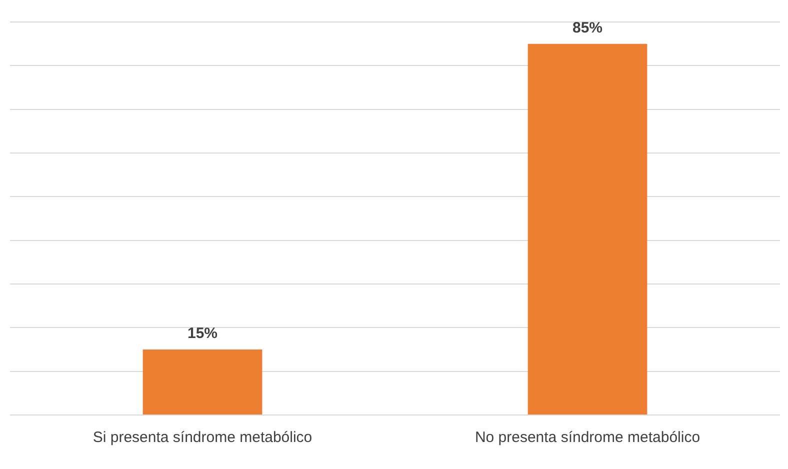 The width and height of the screenshot is (788, 469). What do you see at coordinates (587, 27) in the screenshot?
I see `data-label: 85%` at bounding box center [587, 27].